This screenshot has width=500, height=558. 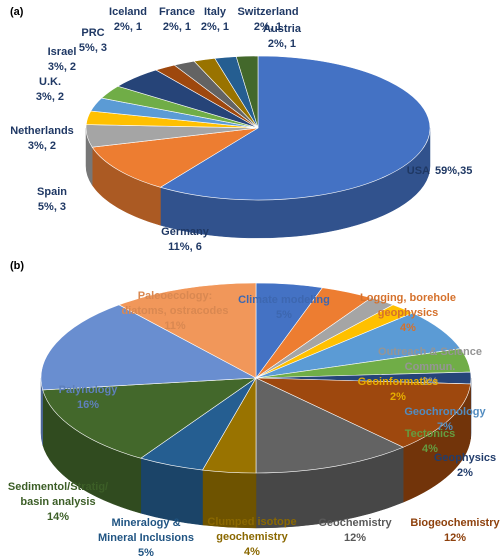 What do you see at coordinates (88, 405) in the screenshot?
I see `slice-value-label: 16%` at bounding box center [88, 405].